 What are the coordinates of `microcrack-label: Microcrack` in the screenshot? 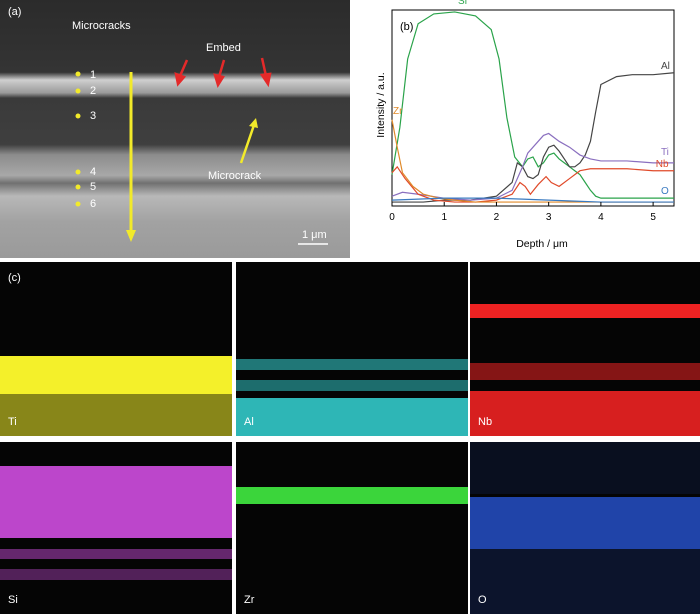 It's located at (235, 176).